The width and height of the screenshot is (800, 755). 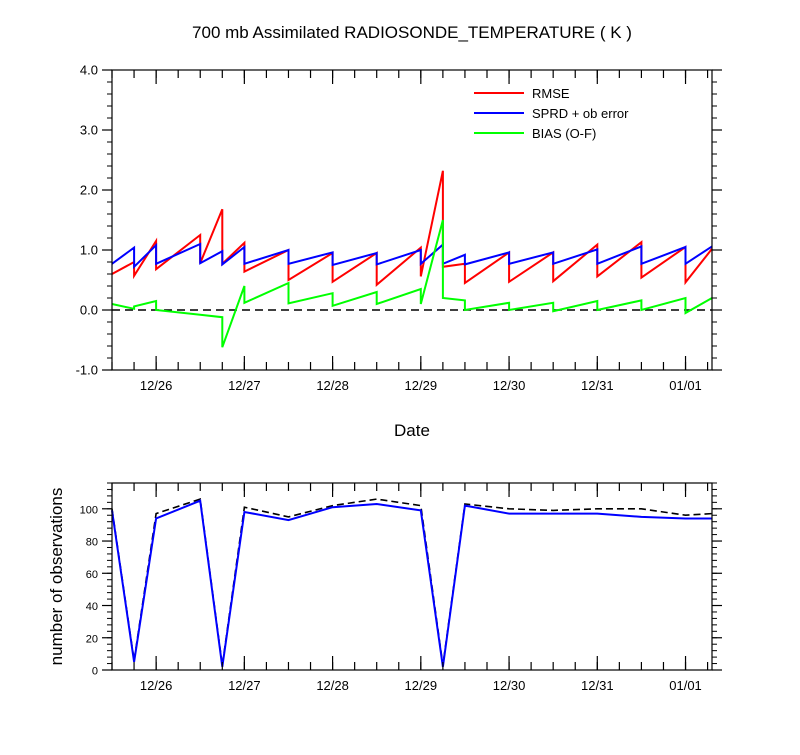 I want to click on legend: RMSE SPRD + ob error BIAS (O-F), so click(x=551, y=113).